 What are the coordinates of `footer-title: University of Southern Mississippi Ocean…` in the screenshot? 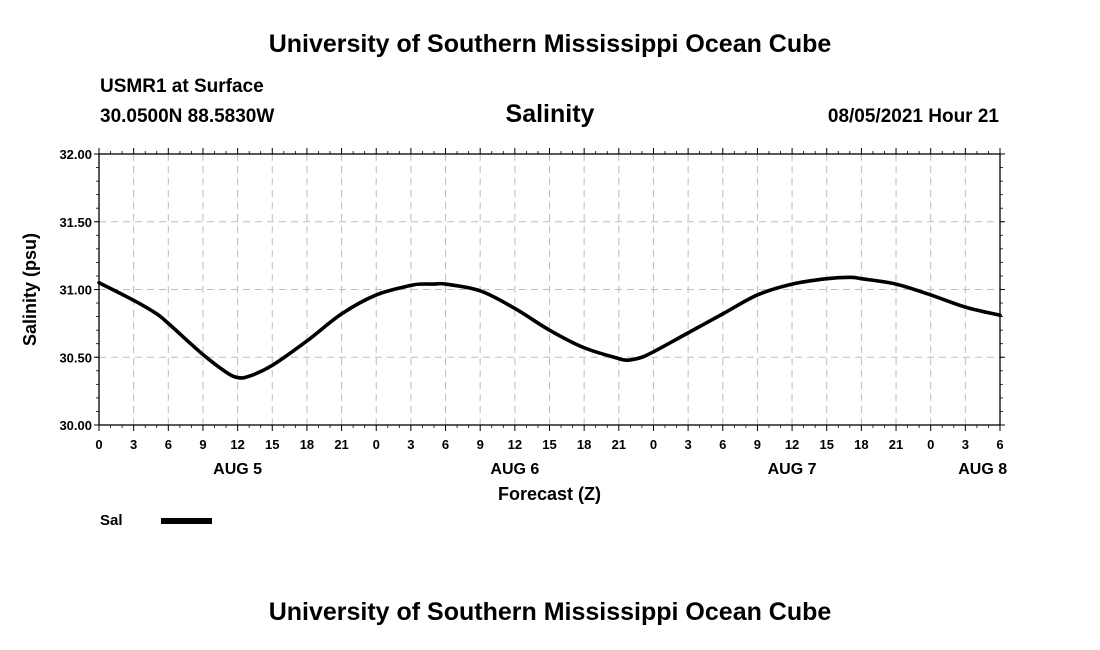 It's located at (550, 612).